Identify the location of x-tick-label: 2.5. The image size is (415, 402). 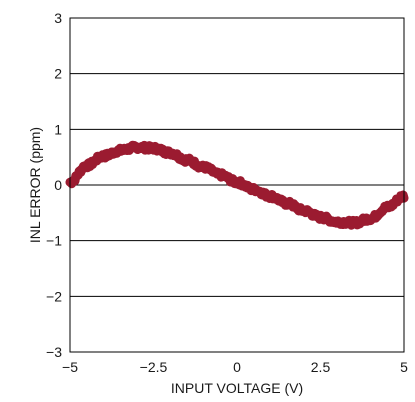
(321, 367).